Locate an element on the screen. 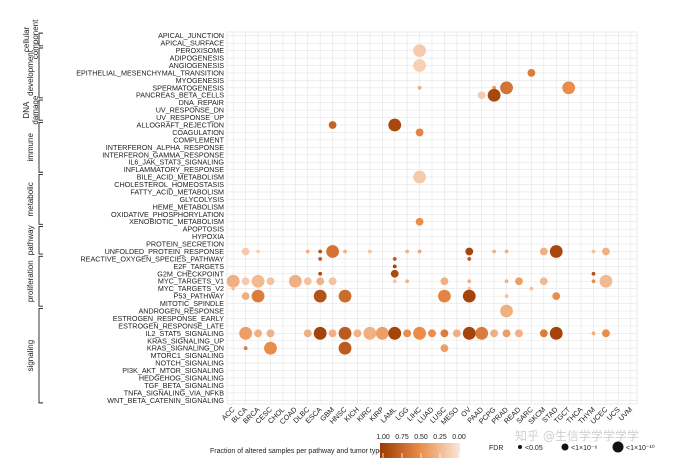  point-myc-targets-v1-lgg is located at coordinates (407, 281).